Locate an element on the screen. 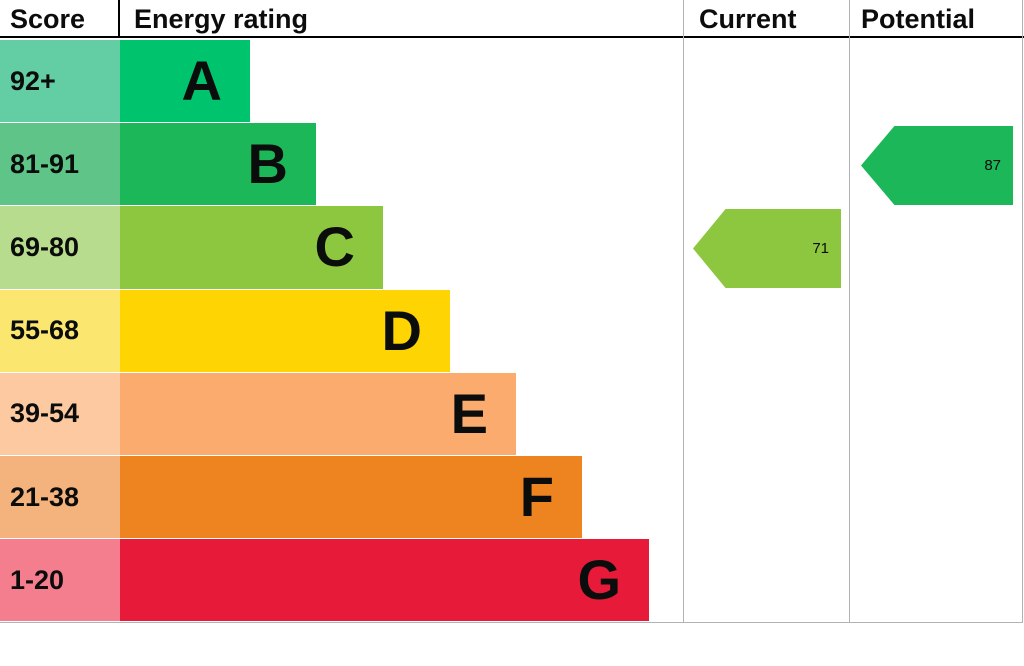 Image resolution: width=1024 pixels, height=666 pixels. band-bar-a: A is located at coordinates (185, 81).